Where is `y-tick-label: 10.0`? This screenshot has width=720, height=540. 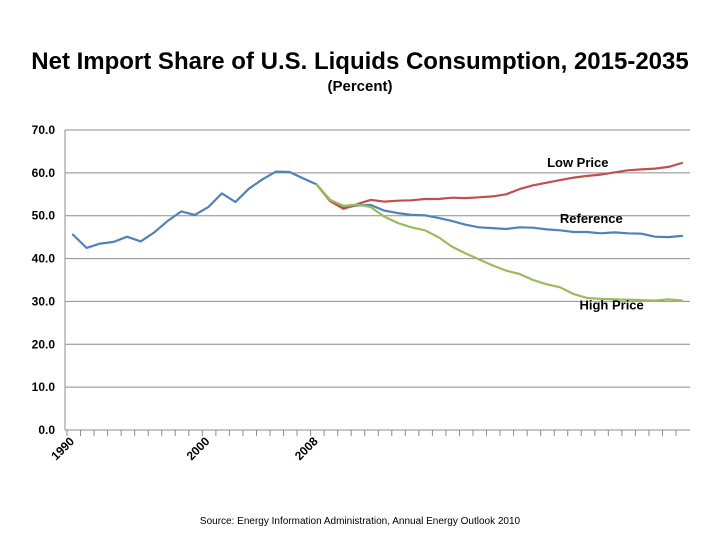 y-tick-label: 10.0 is located at coordinates (44, 387).